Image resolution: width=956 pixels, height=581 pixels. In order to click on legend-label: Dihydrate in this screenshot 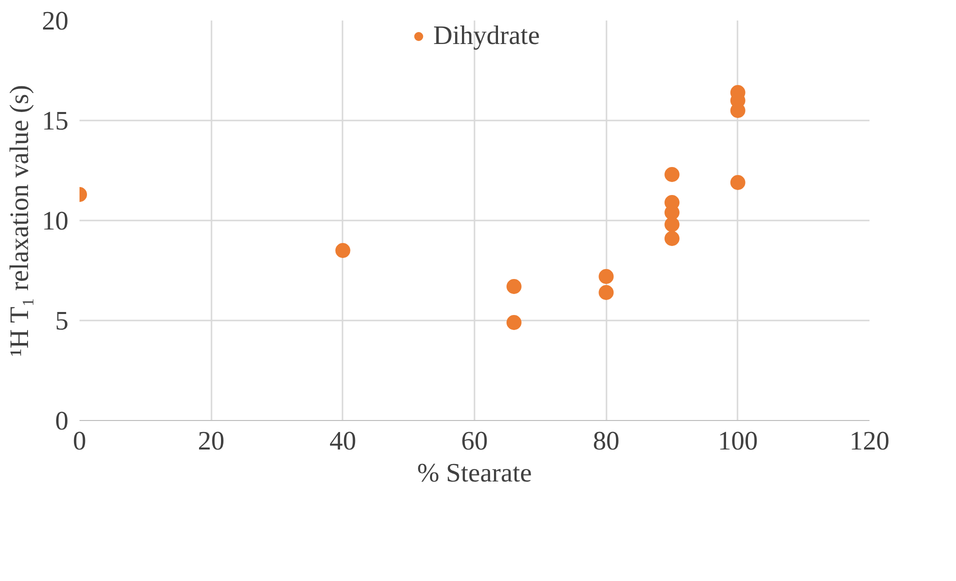, I will do `click(486, 35)`.